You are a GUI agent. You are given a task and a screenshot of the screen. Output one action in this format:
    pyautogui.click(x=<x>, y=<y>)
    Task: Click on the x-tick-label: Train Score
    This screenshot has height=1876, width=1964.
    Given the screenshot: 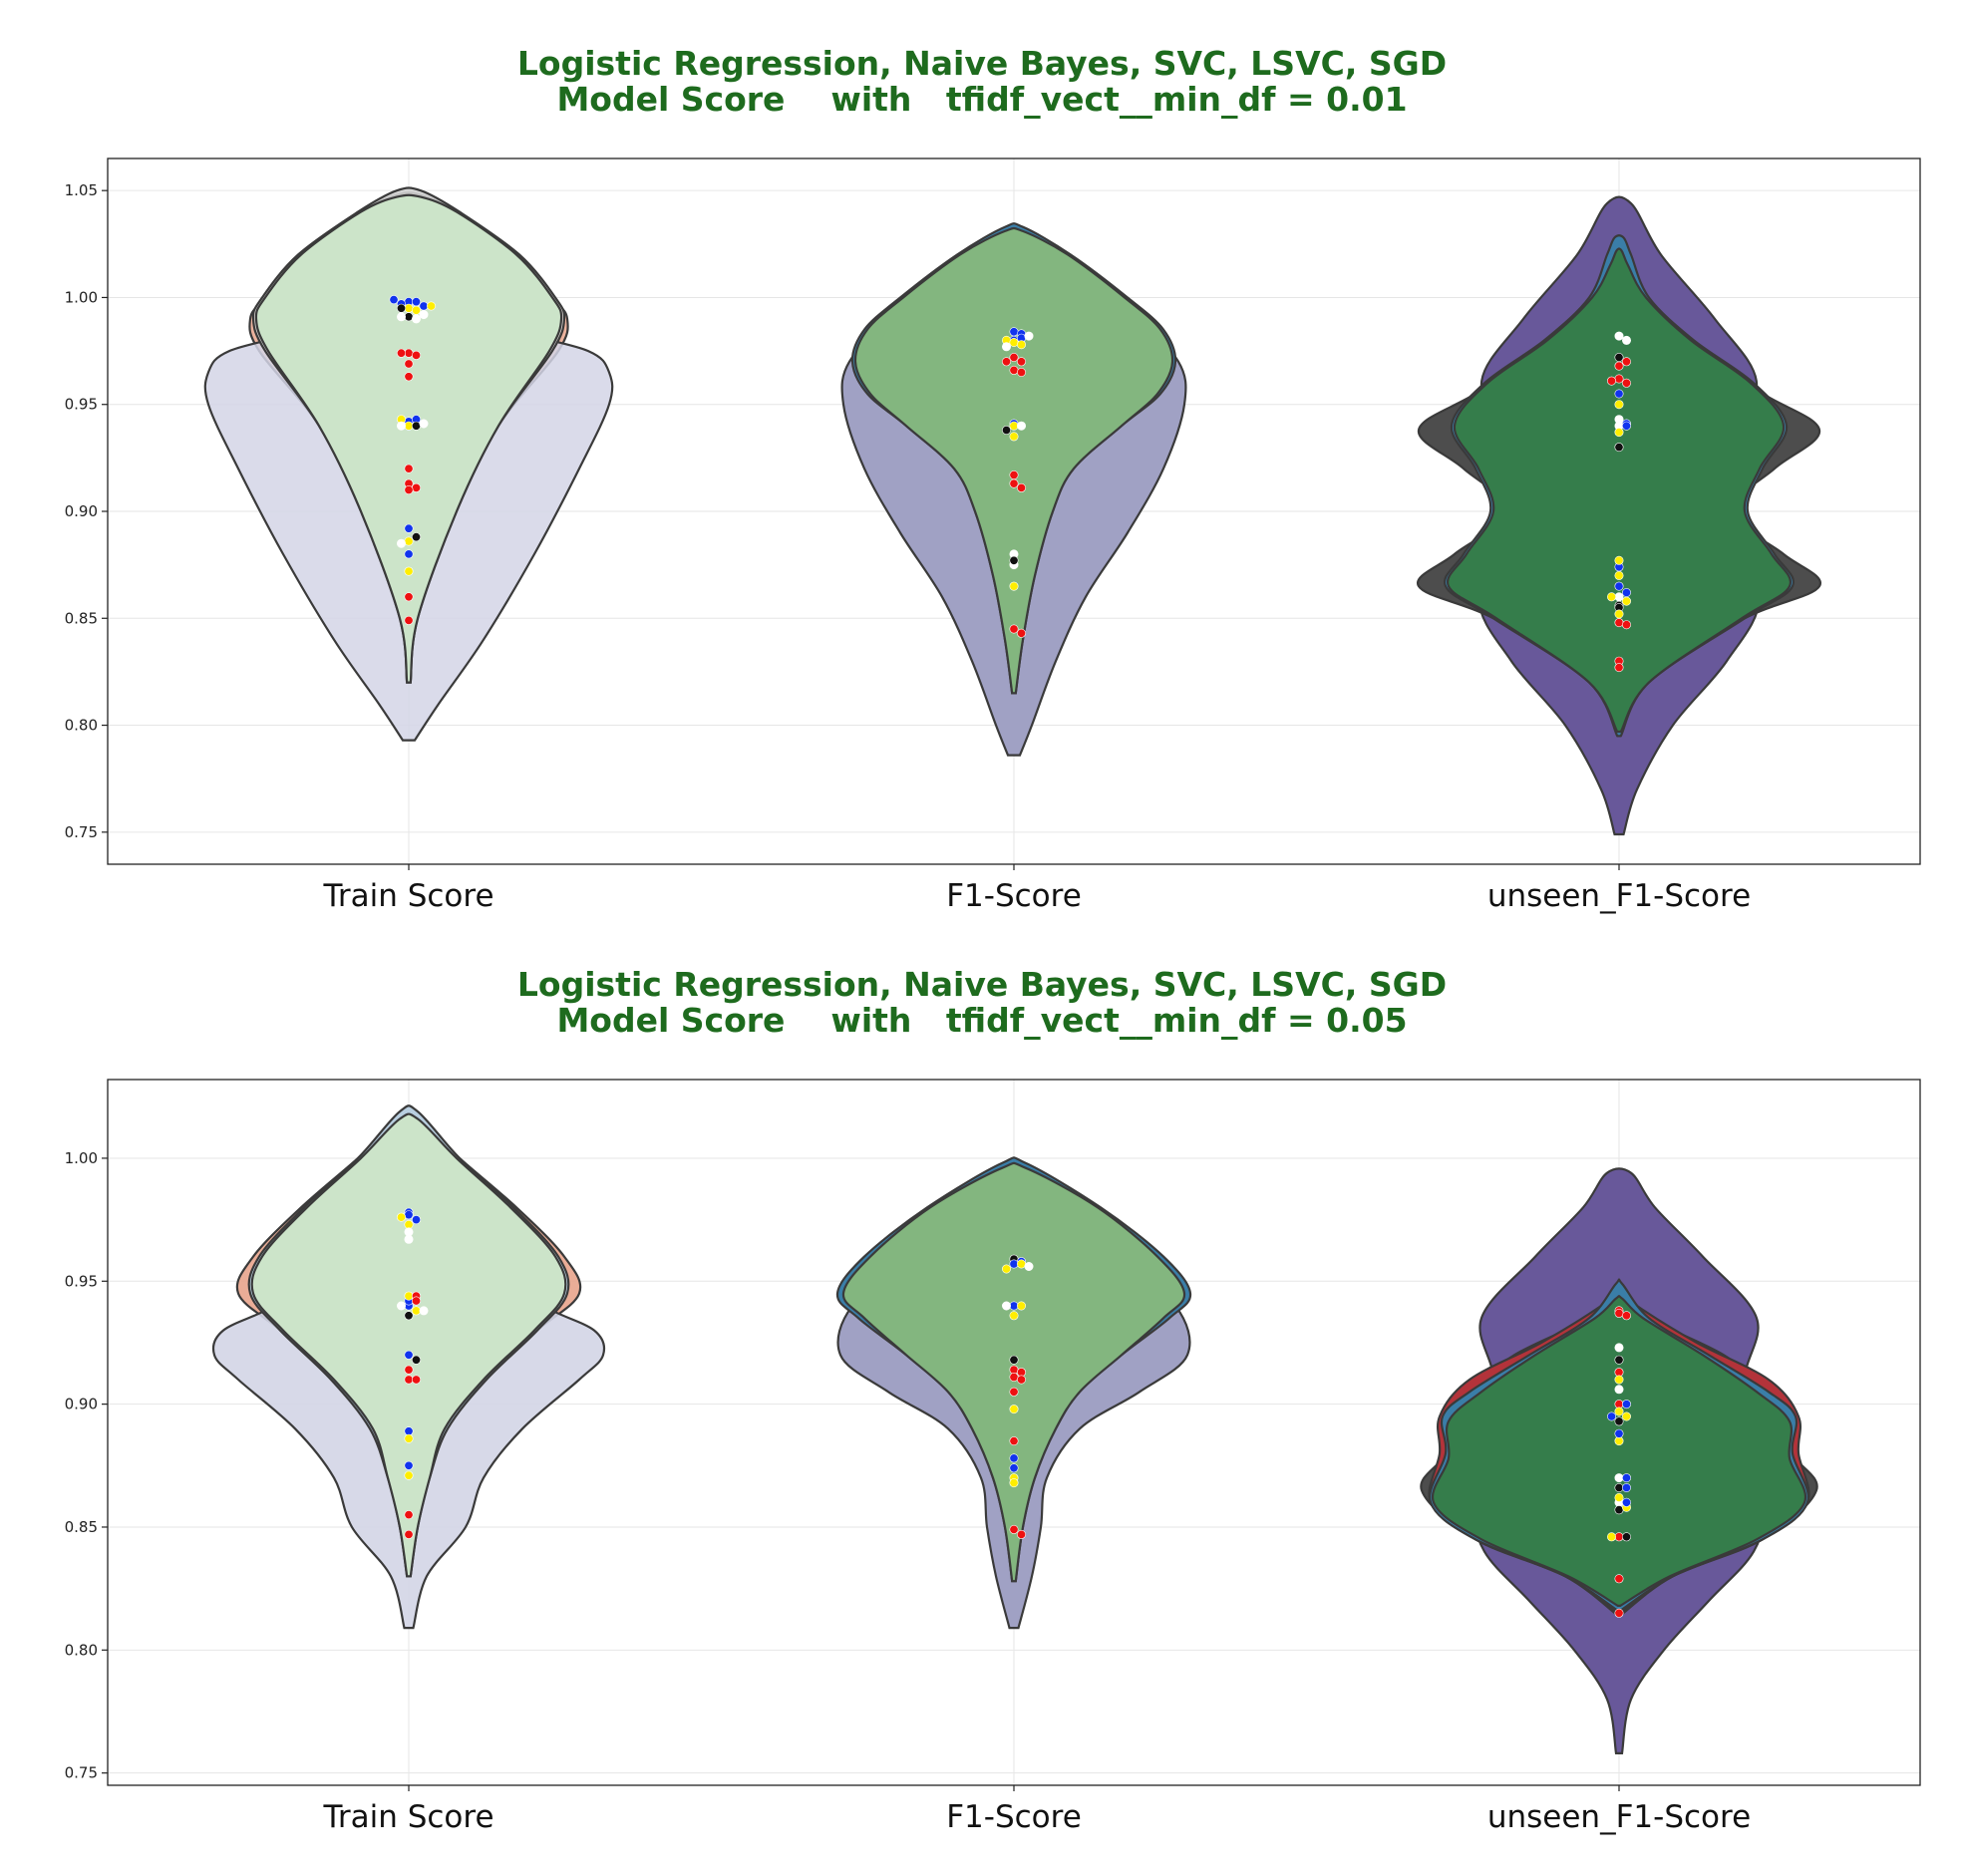 What is the action you would take?
    pyautogui.click(x=408, y=896)
    